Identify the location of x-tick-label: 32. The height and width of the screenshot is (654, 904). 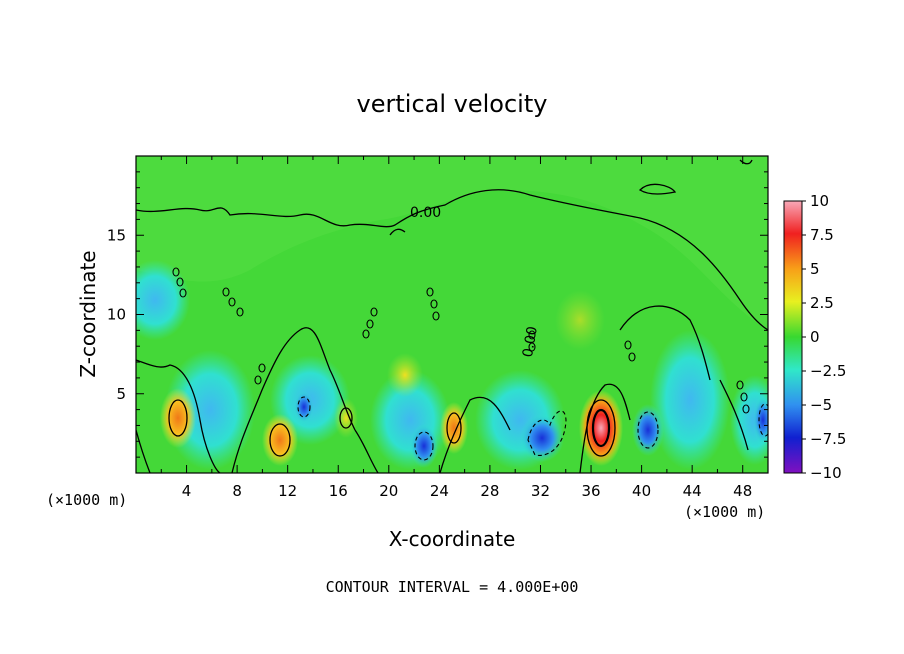
(540, 491).